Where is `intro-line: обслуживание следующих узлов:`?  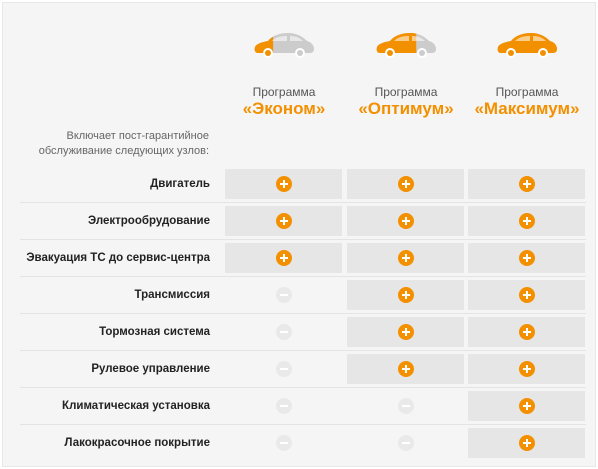
intro-line: обслуживание следующих узлов: is located at coordinates (123, 151).